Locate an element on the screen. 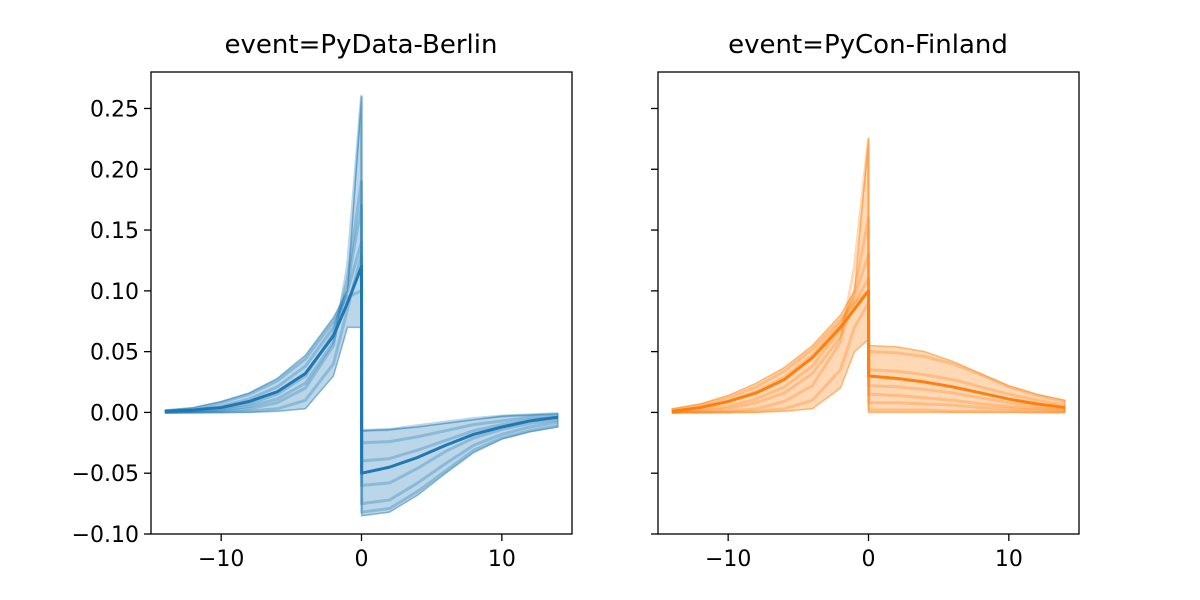 The width and height of the screenshot is (1200, 600). subplot-title: event=PyData-Berlin is located at coordinates (361, 45).